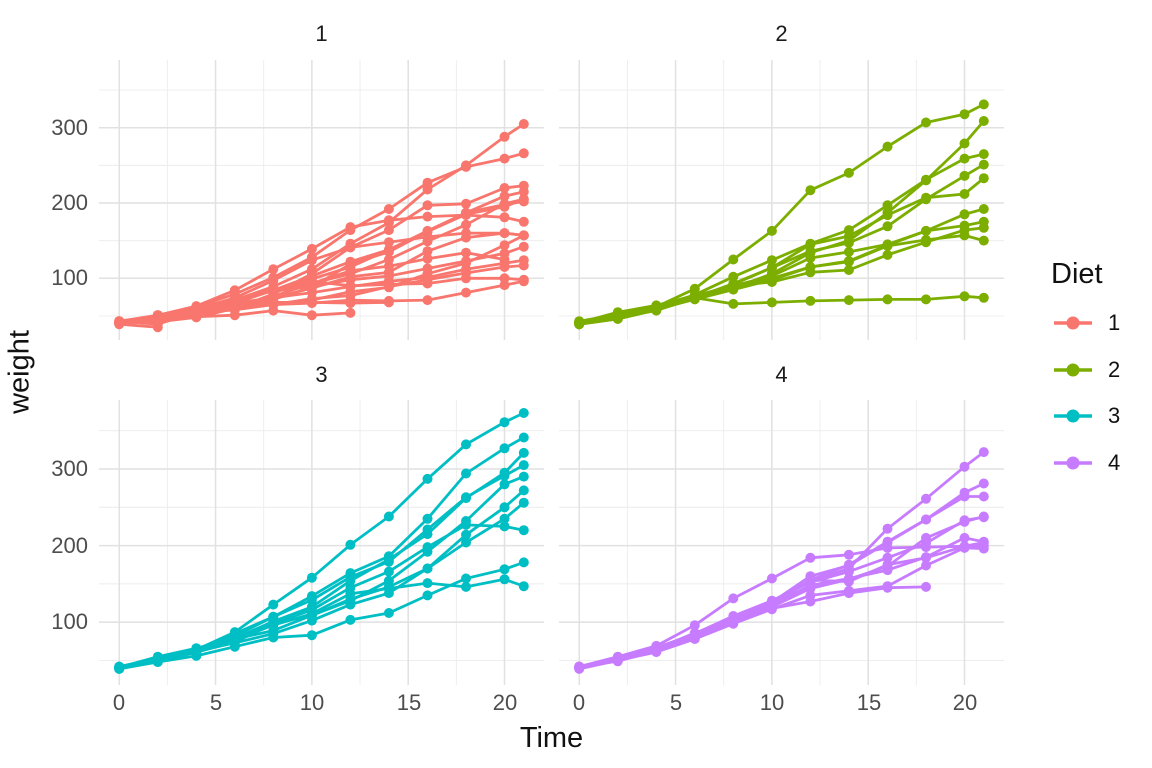 Image resolution: width=1152 pixels, height=768 pixels. I want to click on legend-item-diet-1: 1, so click(1086, 323).